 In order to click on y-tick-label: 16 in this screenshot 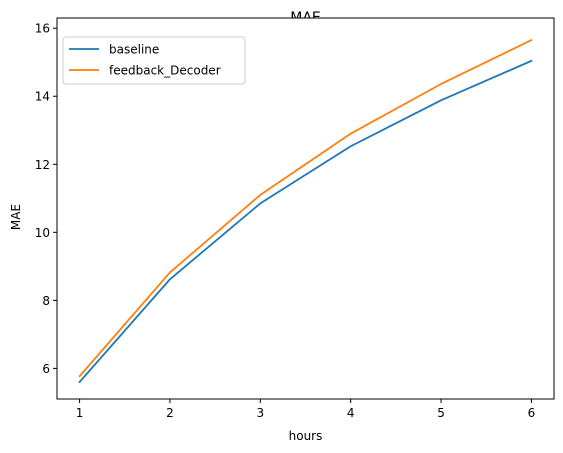, I will do `click(42, 29)`.